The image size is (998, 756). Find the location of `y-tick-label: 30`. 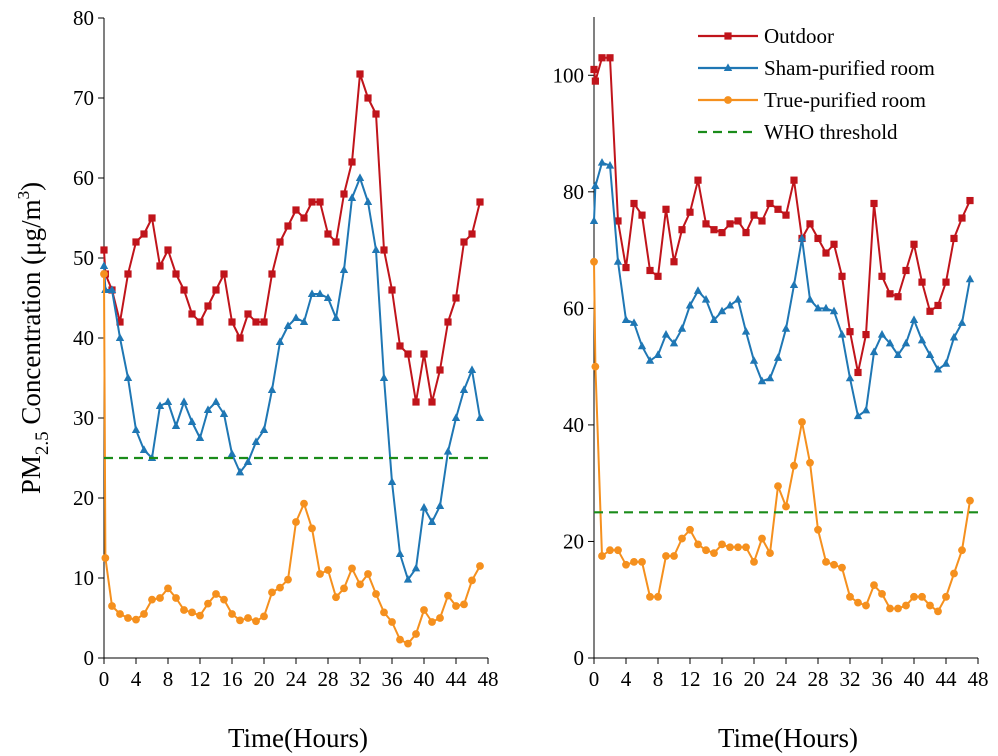

y-tick-label: 30 is located at coordinates (83, 418).